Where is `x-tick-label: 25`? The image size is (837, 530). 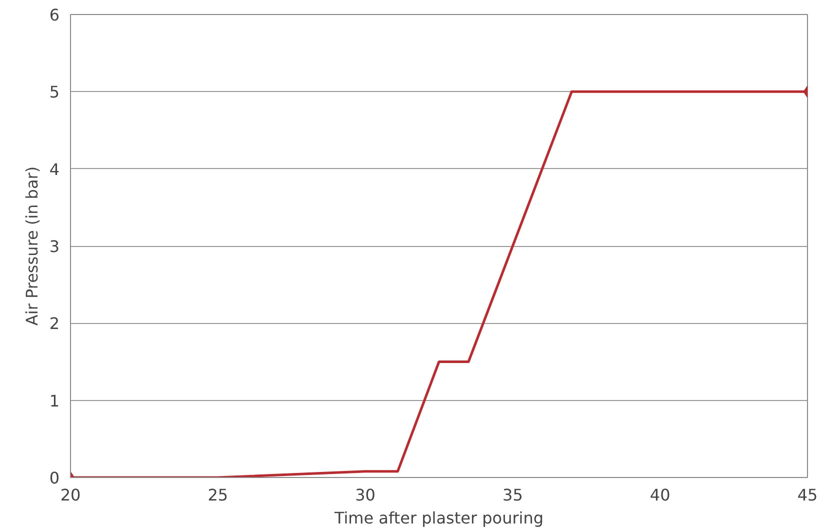 x-tick-label: 25 is located at coordinates (218, 495).